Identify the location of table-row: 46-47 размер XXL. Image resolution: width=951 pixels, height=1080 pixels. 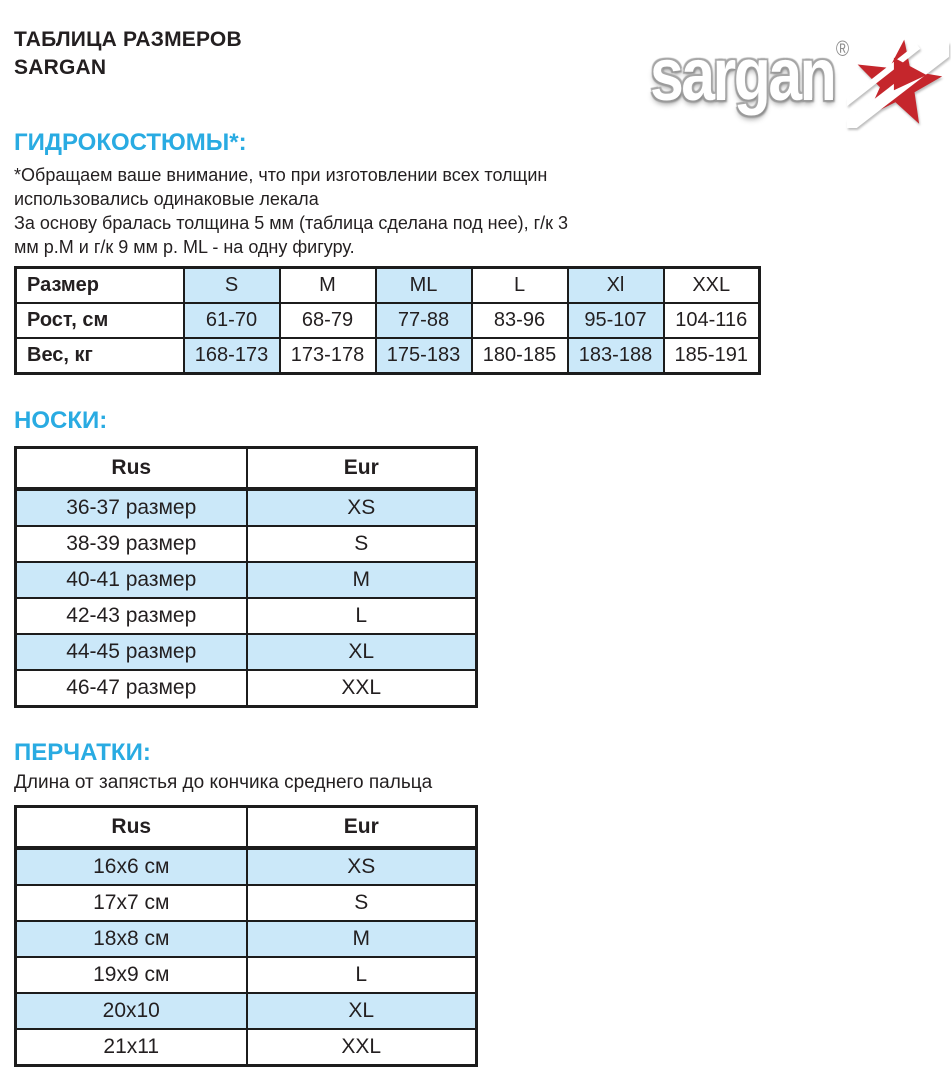
(246, 688).